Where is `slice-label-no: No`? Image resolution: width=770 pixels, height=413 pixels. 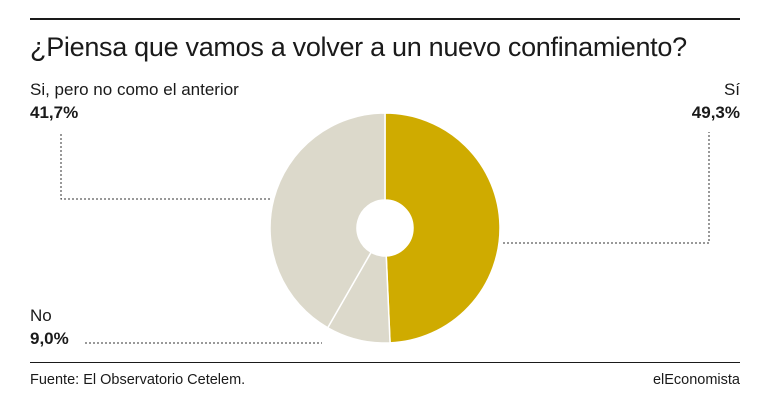
slice-label-no: No is located at coordinates (41, 315).